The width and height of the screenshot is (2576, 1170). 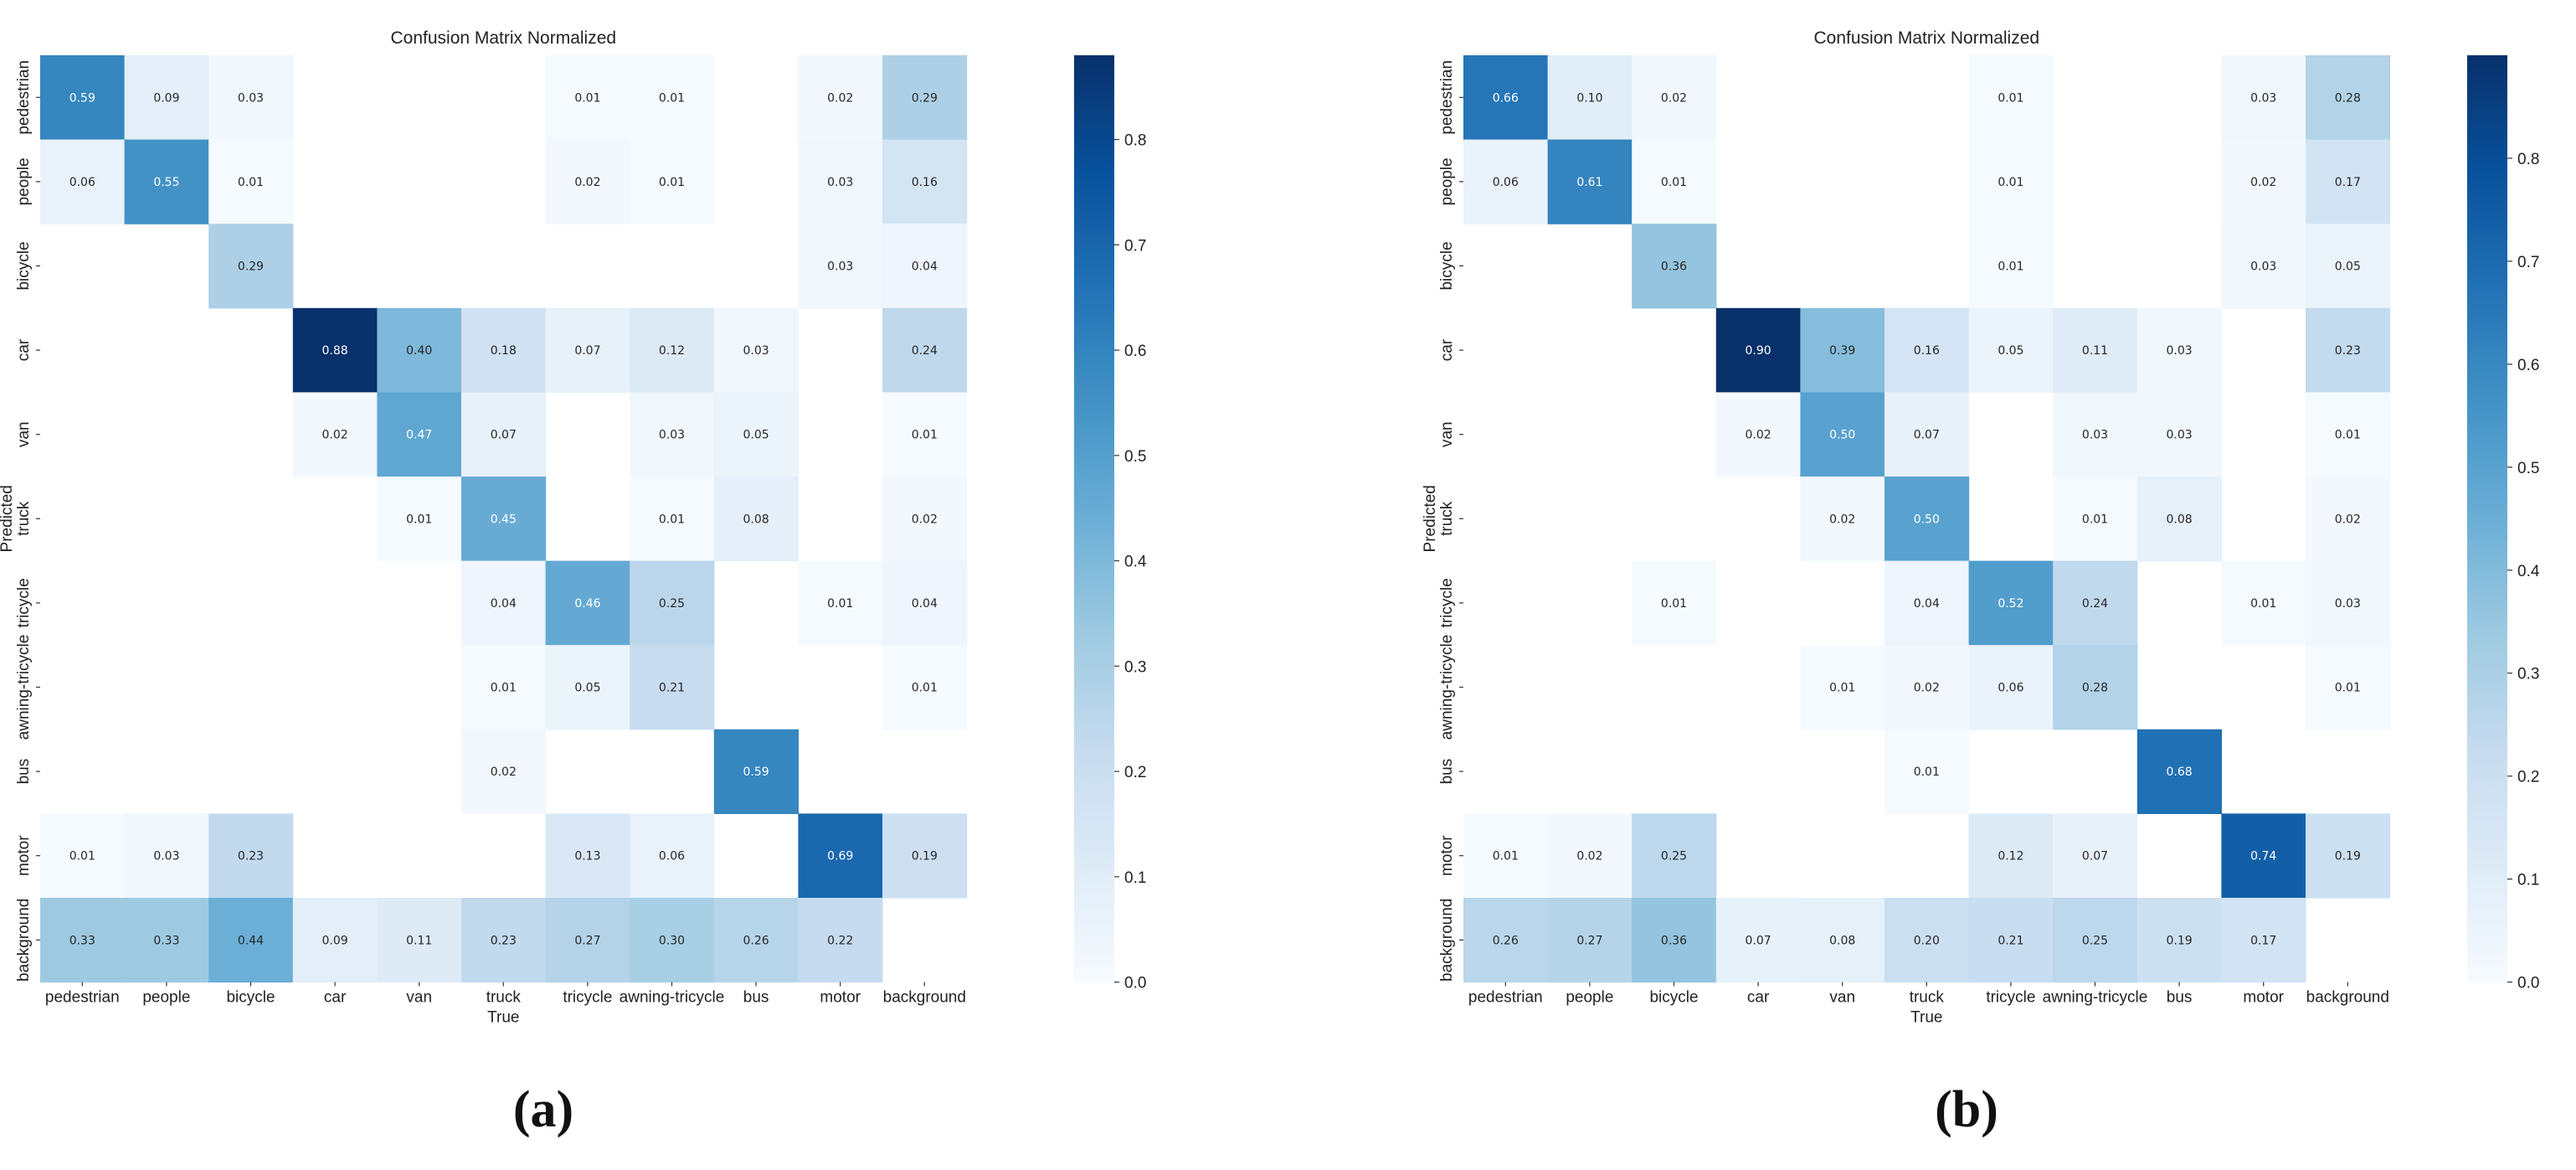 I want to click on cell-value-label: 0.33, so click(x=166, y=940).